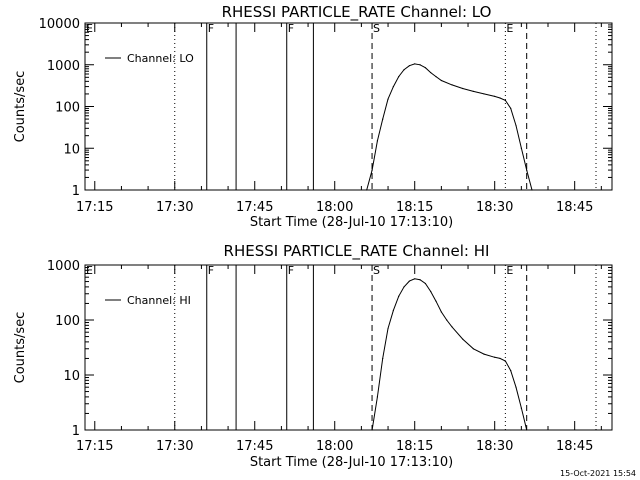 The width and height of the screenshot is (640, 480). What do you see at coordinates (598, 473) in the screenshot?
I see `footer-timestamp: 15-Oct-2021 15:54` at bounding box center [598, 473].